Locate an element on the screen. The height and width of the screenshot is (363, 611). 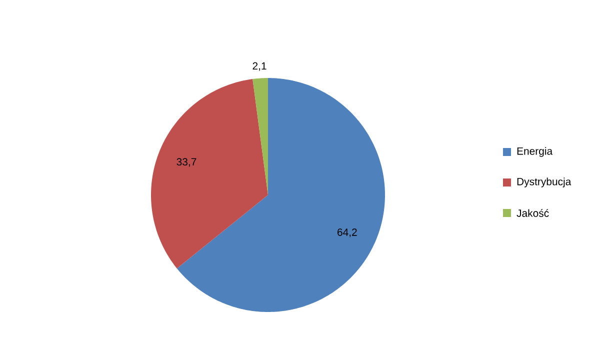
legend-label: Dystrybucja is located at coordinates (544, 183).